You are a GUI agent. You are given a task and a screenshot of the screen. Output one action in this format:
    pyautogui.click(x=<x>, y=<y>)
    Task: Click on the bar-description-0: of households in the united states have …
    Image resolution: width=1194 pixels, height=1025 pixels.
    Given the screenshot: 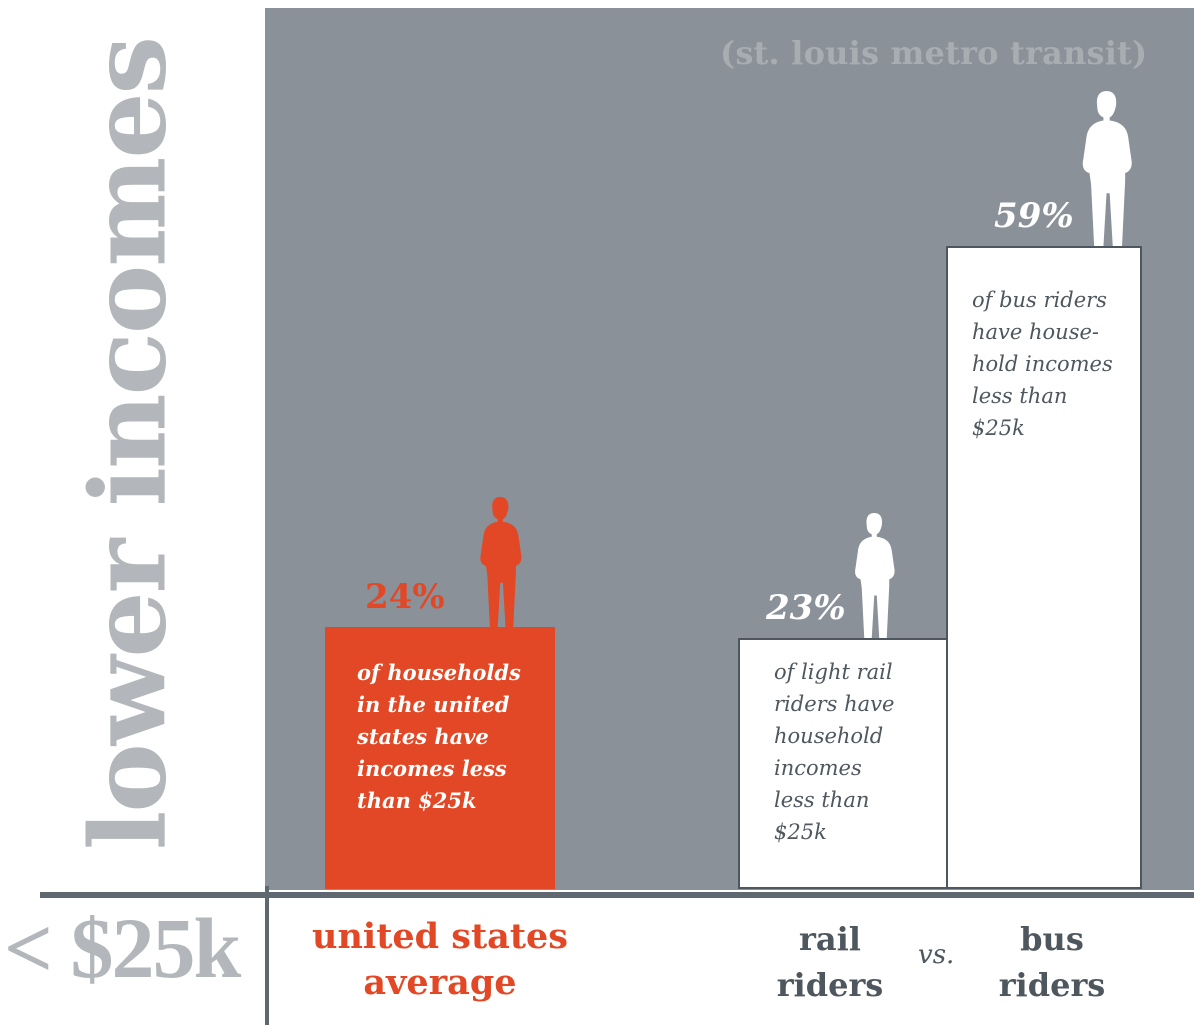 What is the action you would take?
    pyautogui.click(x=454, y=737)
    